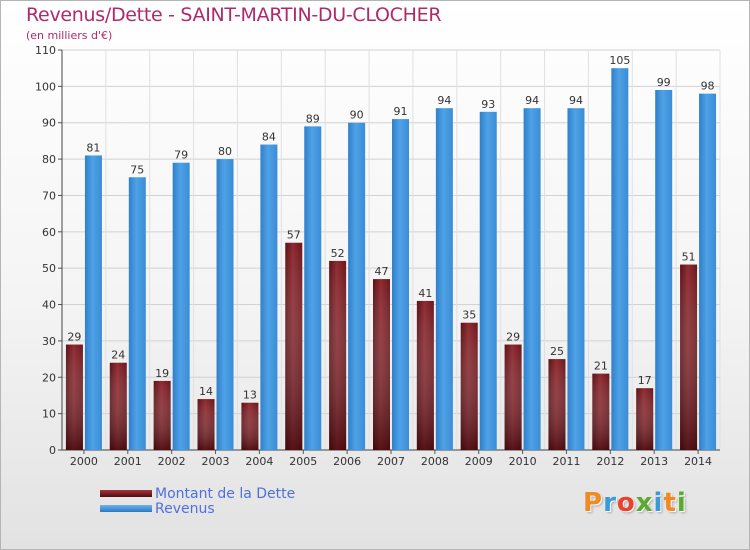 The width and height of the screenshot is (750, 550). What do you see at coordinates (469, 315) in the screenshot?
I see `data-label-dette: 35` at bounding box center [469, 315].